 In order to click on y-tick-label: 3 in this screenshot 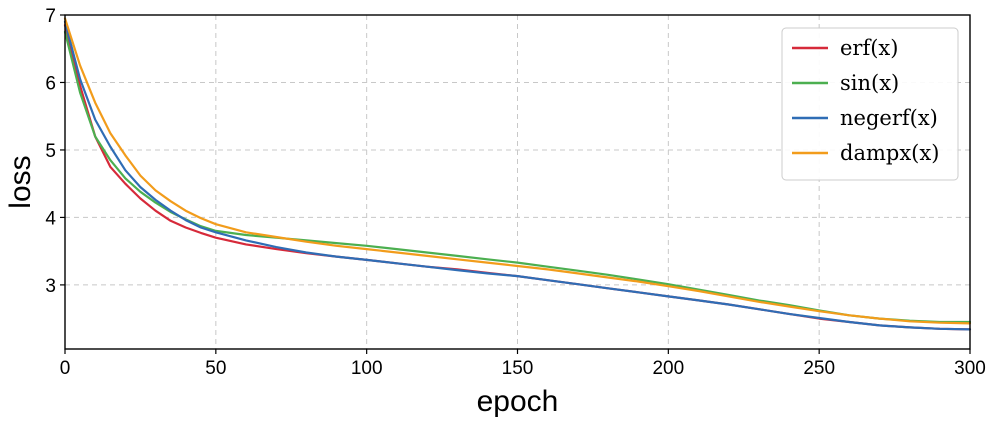, I will do `click(50, 286)`.